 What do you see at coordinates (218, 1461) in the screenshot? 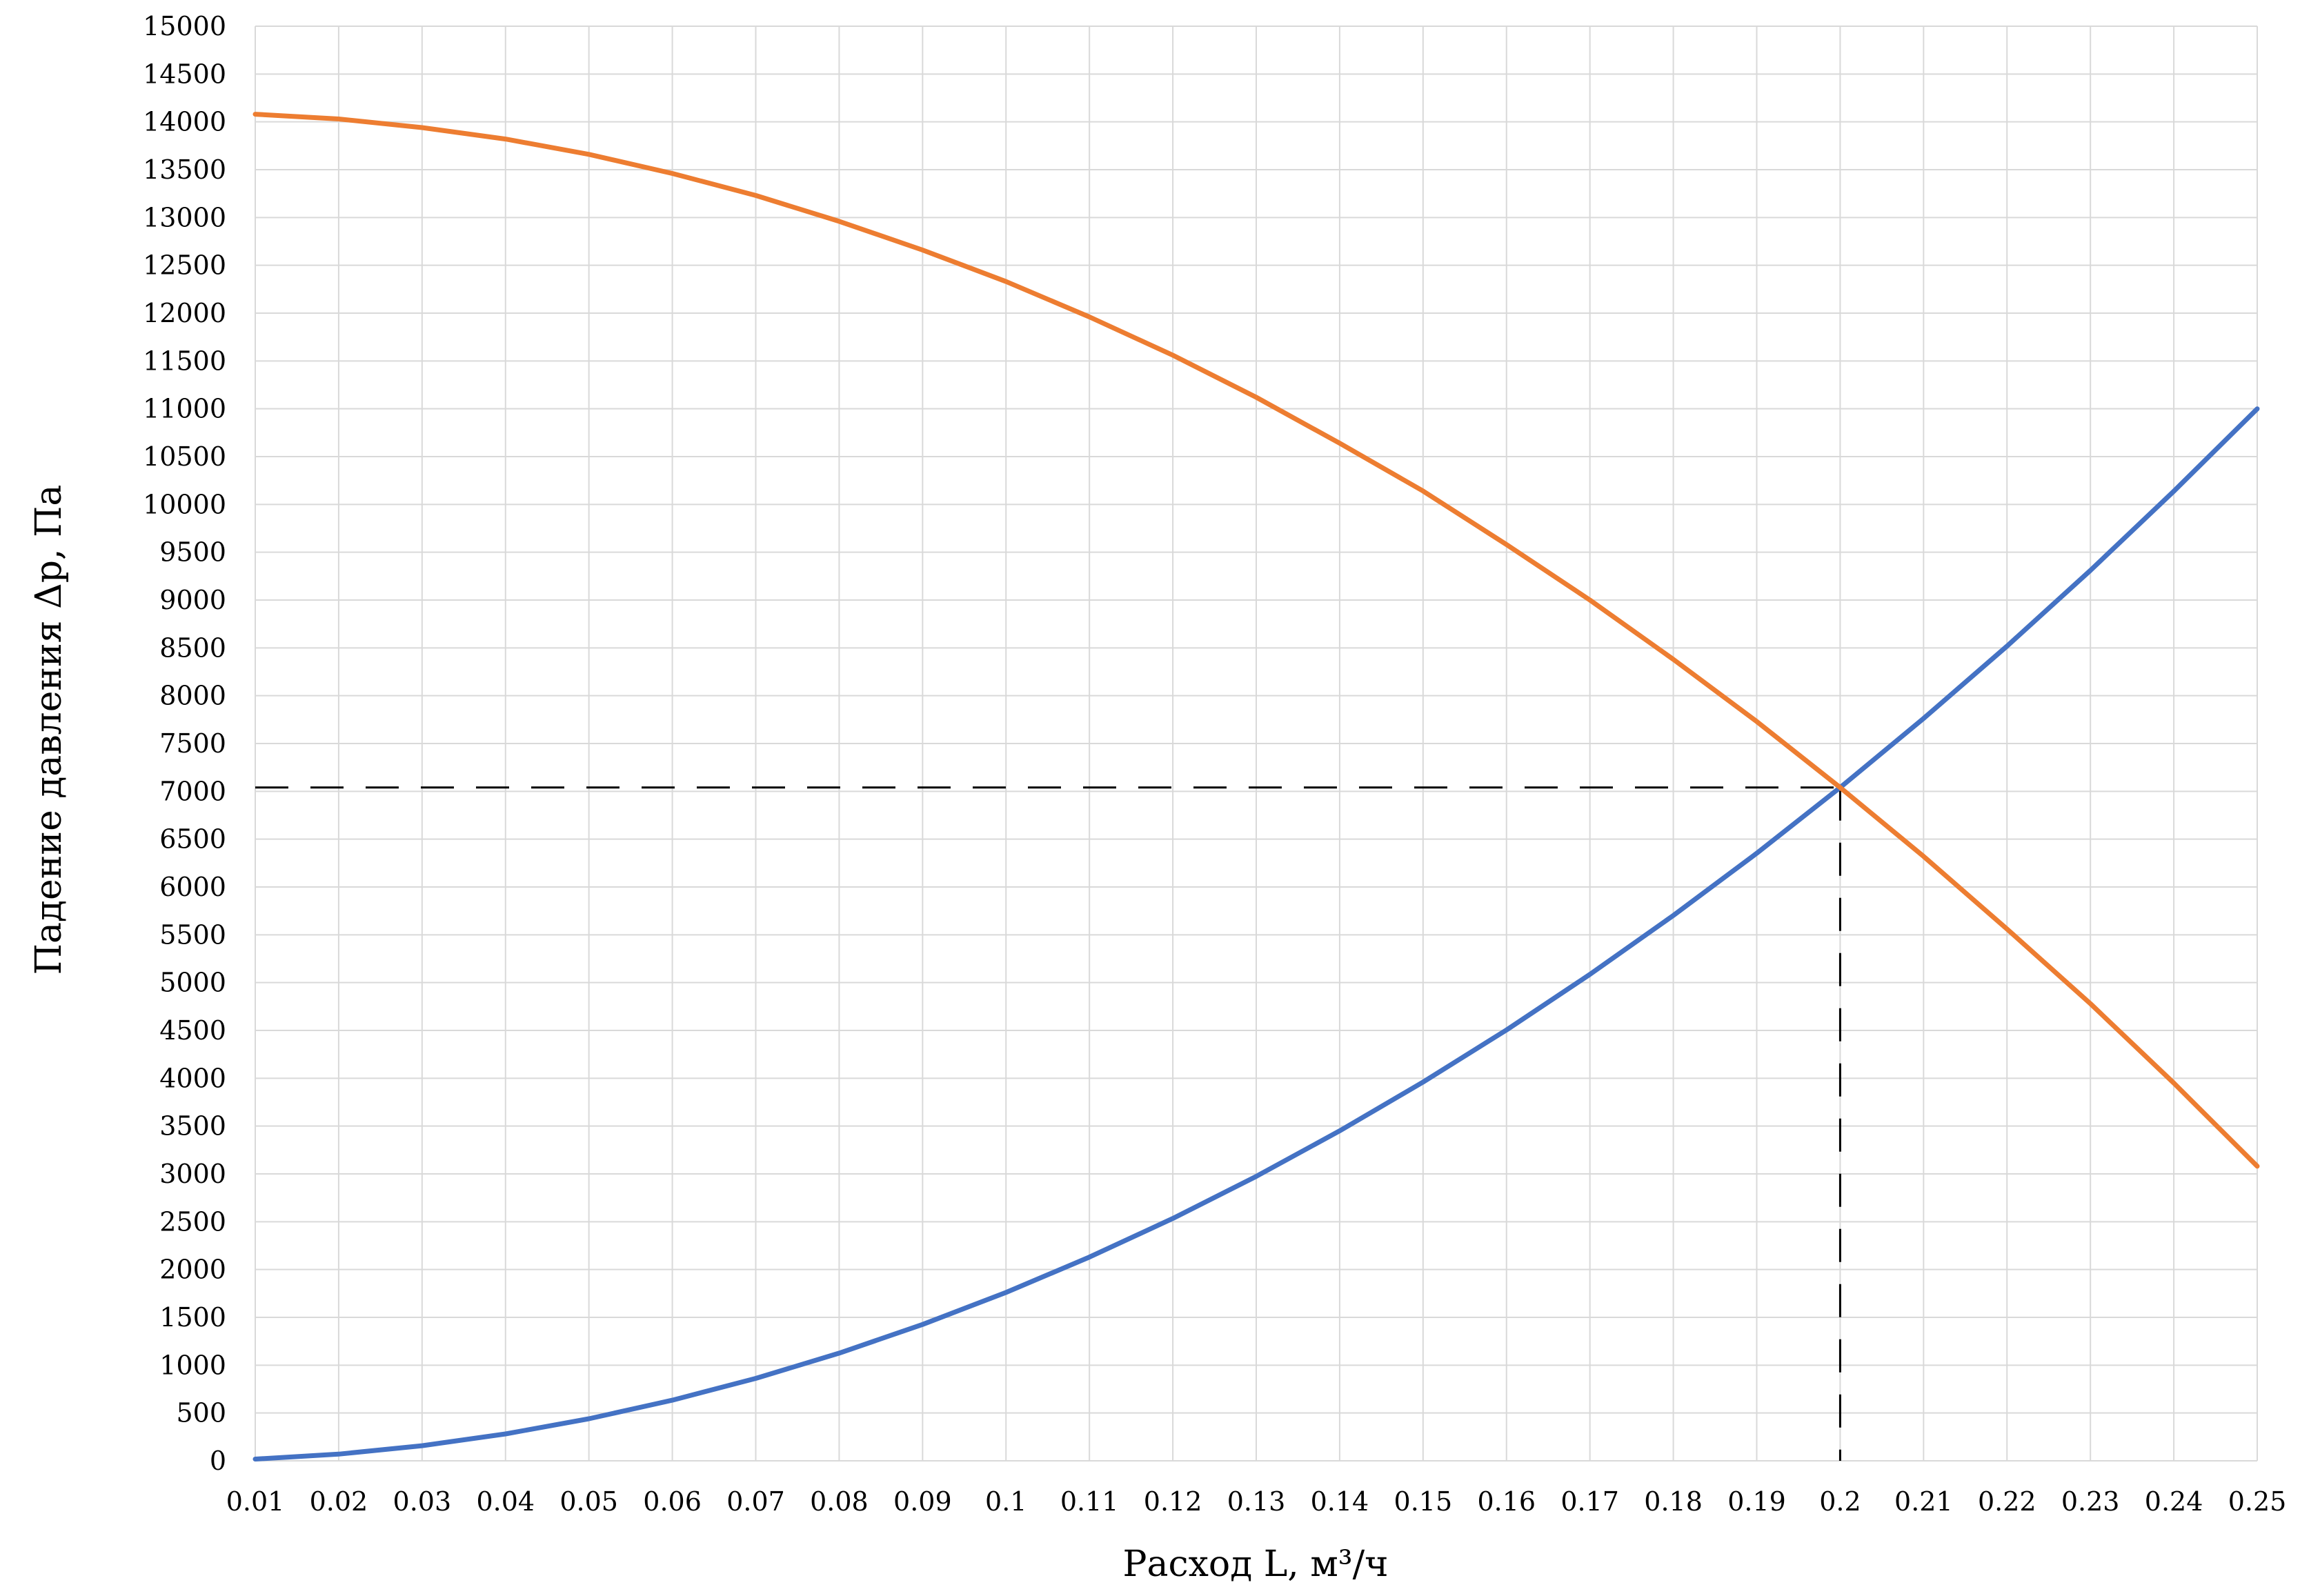
I see `y-tick-label: 0` at bounding box center [218, 1461].